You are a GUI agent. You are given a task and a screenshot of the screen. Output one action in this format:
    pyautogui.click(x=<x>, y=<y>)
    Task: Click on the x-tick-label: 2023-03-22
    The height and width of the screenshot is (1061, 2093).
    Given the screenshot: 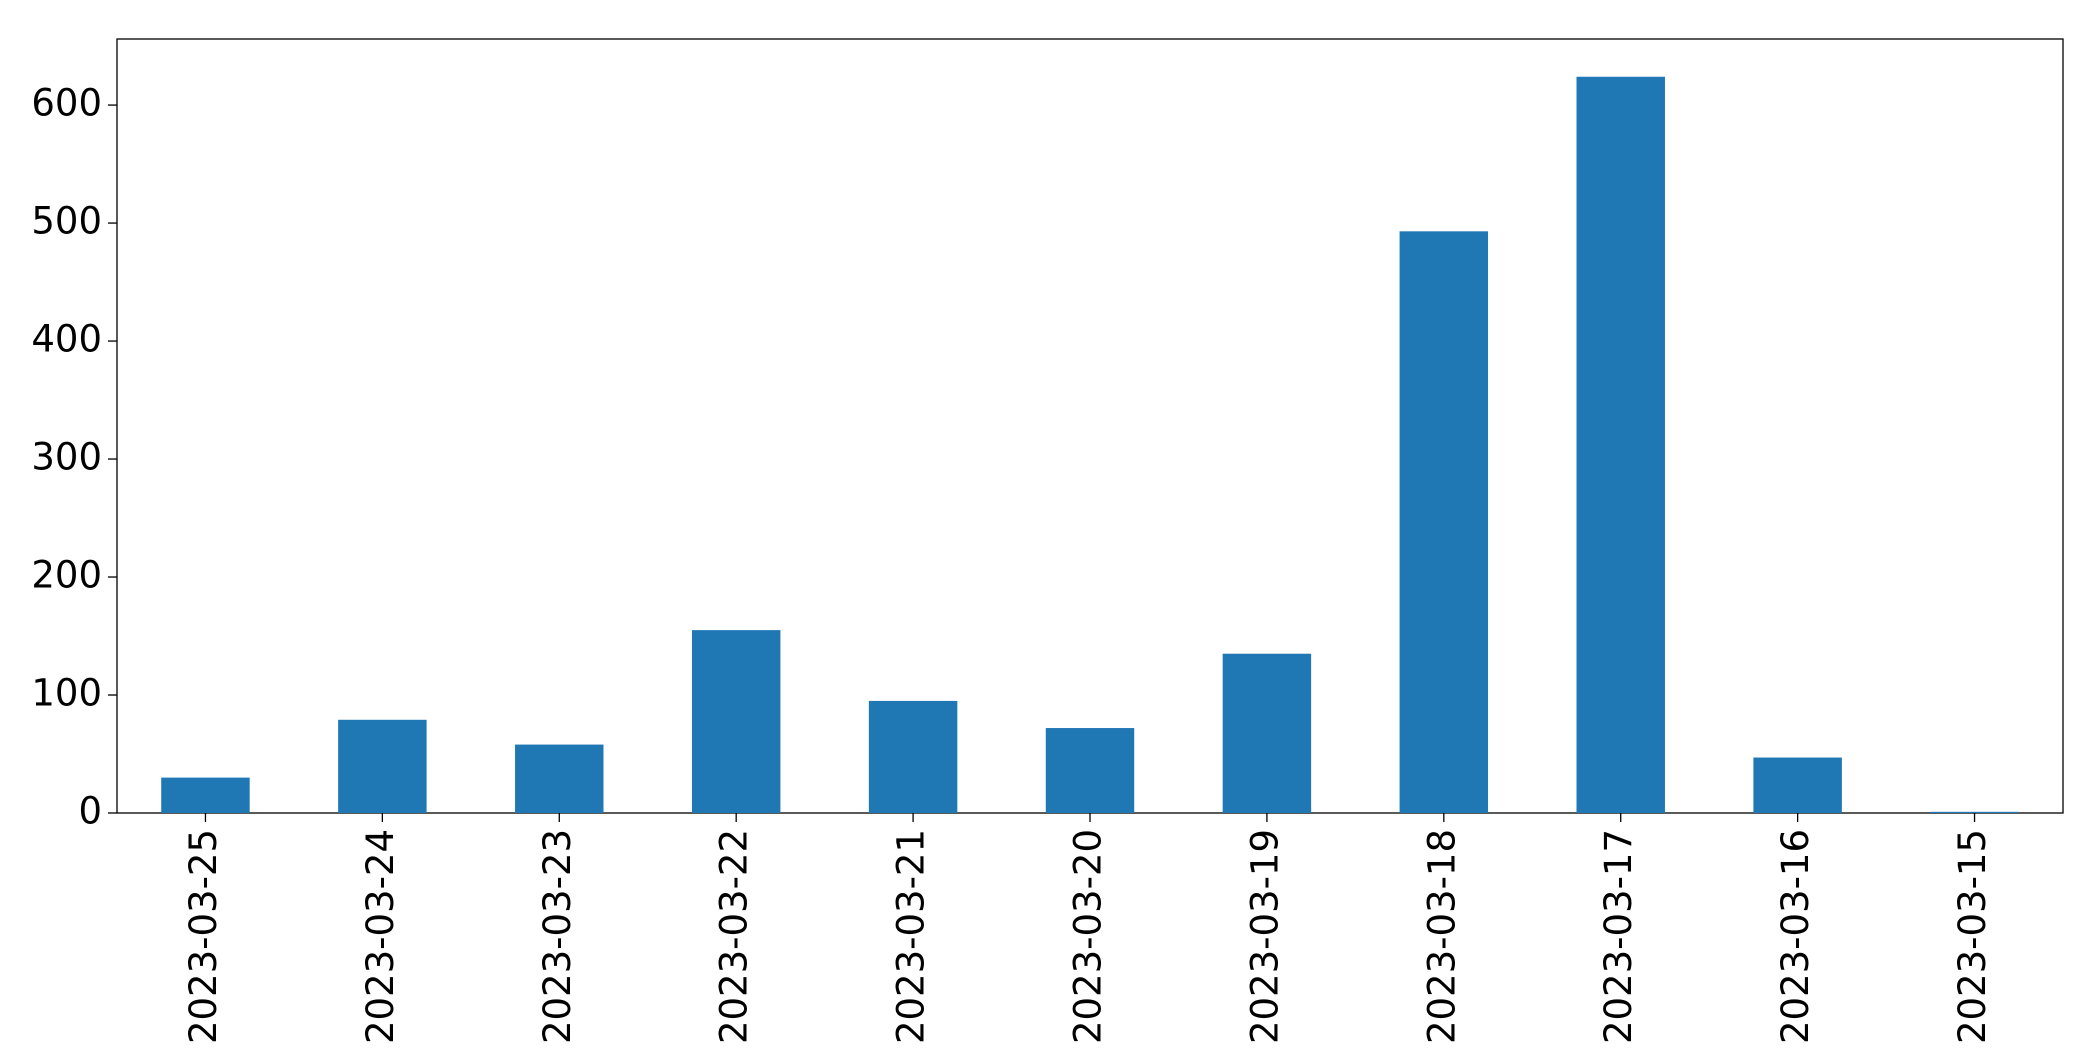 What is the action you would take?
    pyautogui.click(x=734, y=936)
    